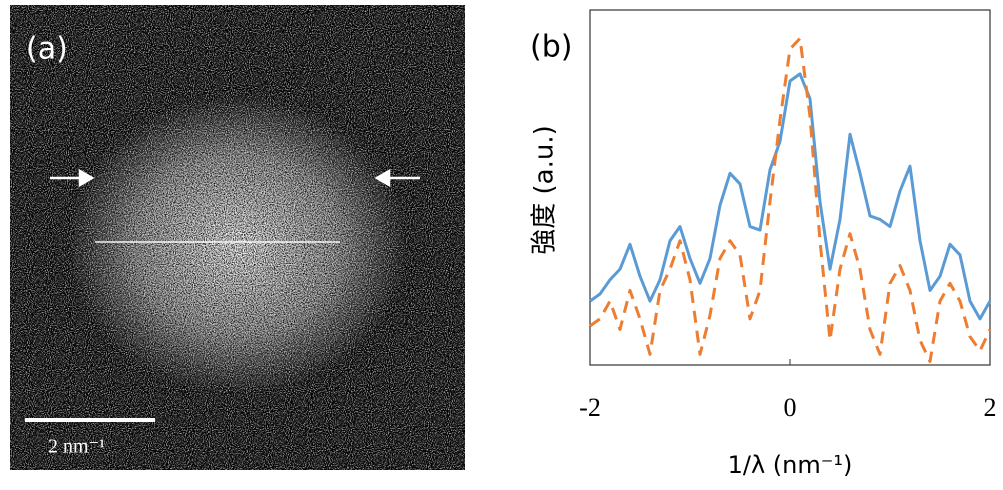 This screenshot has width=1003, height=490. Describe the element at coordinates (790, 465) in the screenshot. I see `x-axis-label: 1/λ (nm⁻¹)` at that location.